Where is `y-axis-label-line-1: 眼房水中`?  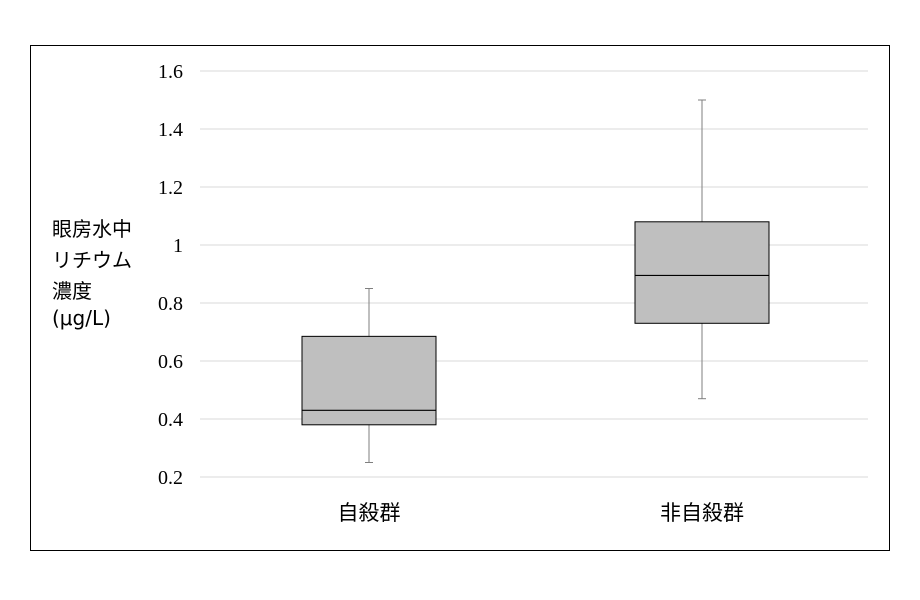 y-axis-label-line-1: 眼房水中 is located at coordinates (92, 229).